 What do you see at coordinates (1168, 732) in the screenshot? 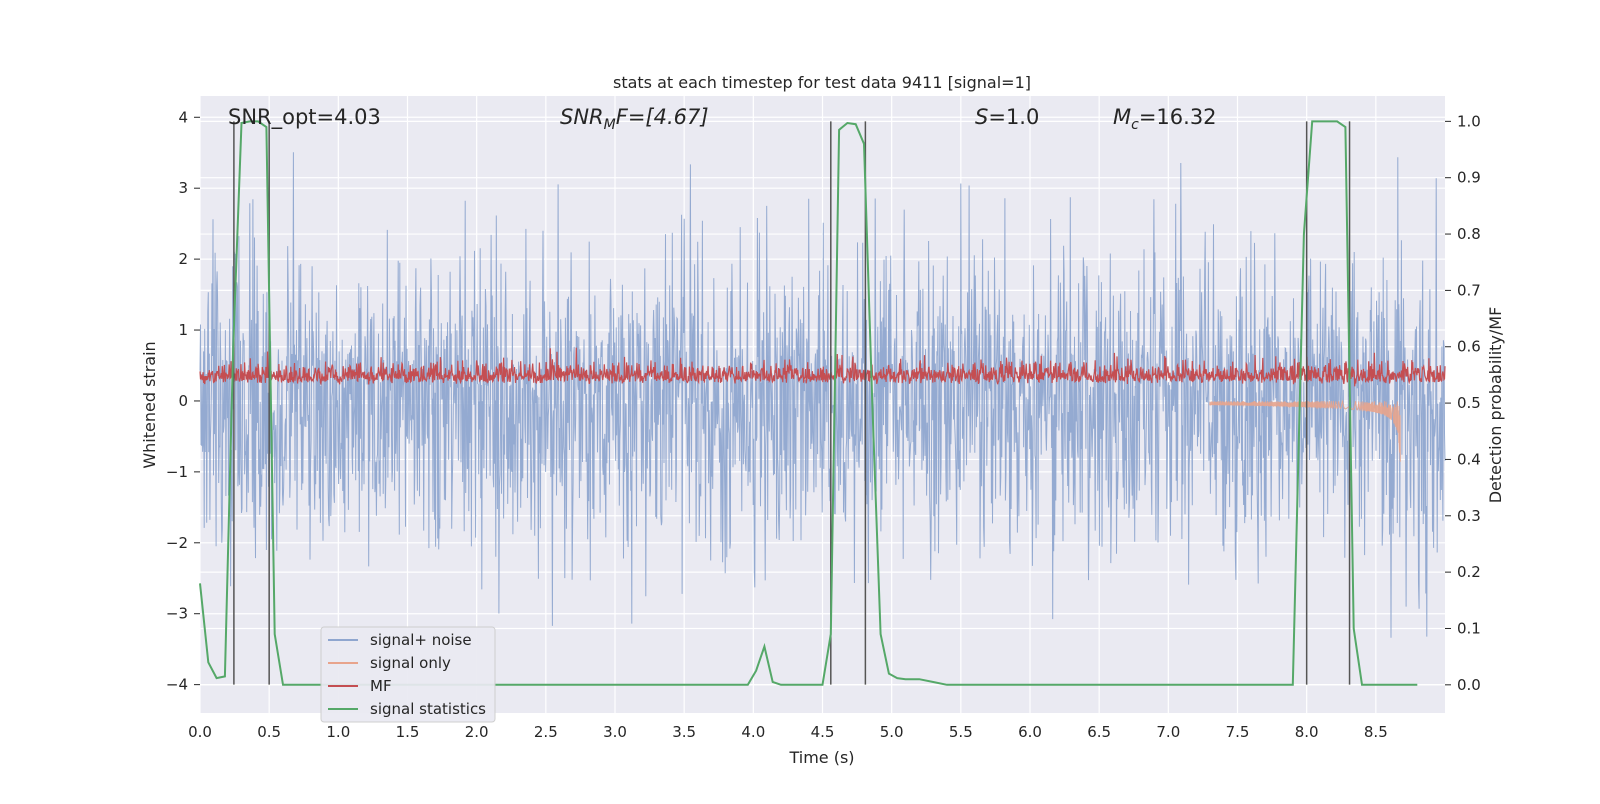
I see `x-tick-label: 7.0` at bounding box center [1168, 732].